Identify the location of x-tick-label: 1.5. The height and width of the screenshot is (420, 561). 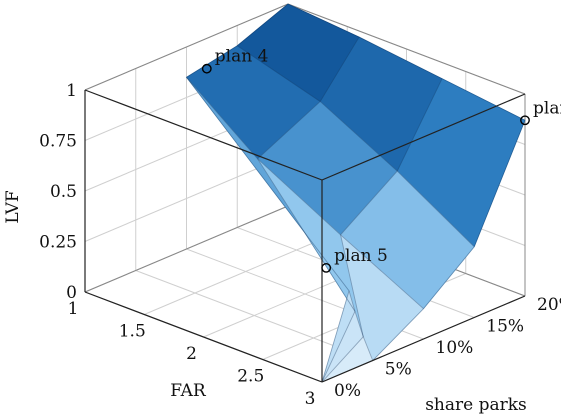
(132, 332).